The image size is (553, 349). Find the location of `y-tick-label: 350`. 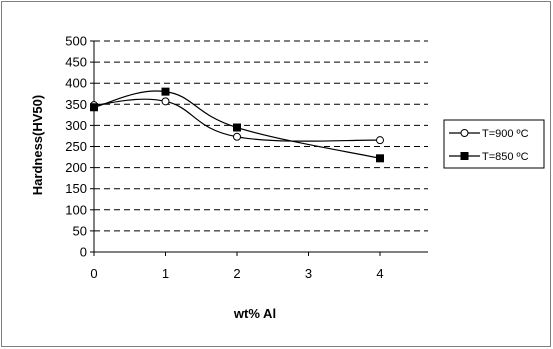

y-tick-label: 350 is located at coordinates (76, 104).